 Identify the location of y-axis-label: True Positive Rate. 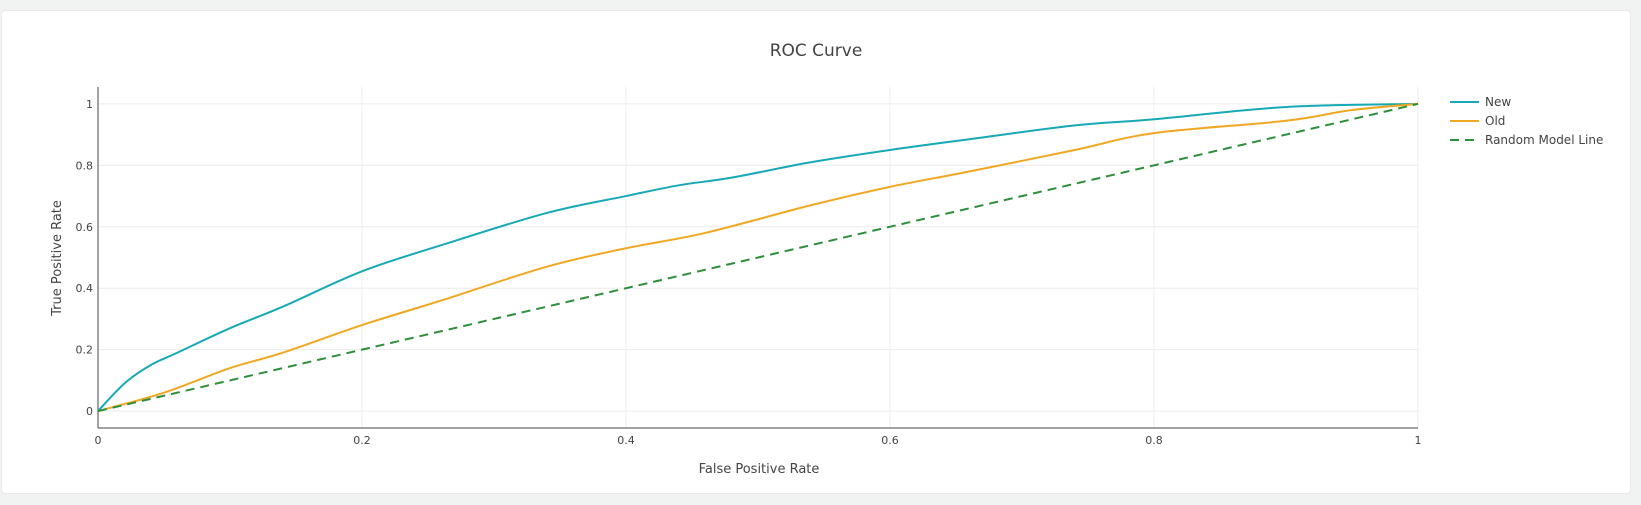
(57, 258).